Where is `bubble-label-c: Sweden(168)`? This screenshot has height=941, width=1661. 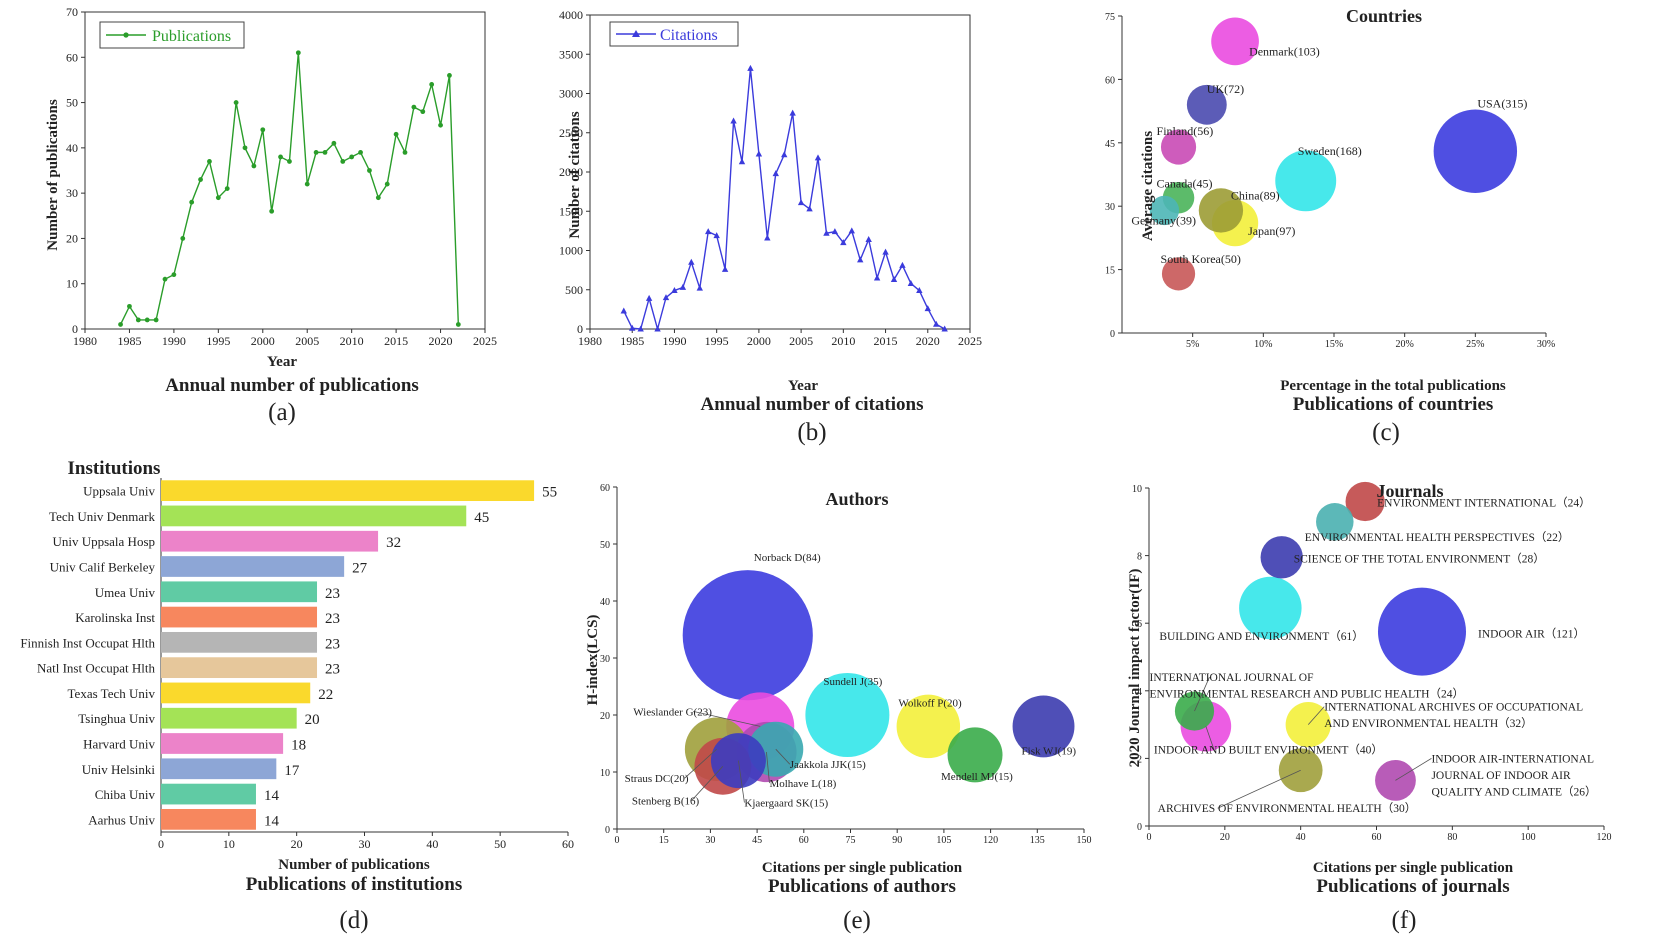 bubble-label-c: Sweden(168) is located at coordinates (1330, 151).